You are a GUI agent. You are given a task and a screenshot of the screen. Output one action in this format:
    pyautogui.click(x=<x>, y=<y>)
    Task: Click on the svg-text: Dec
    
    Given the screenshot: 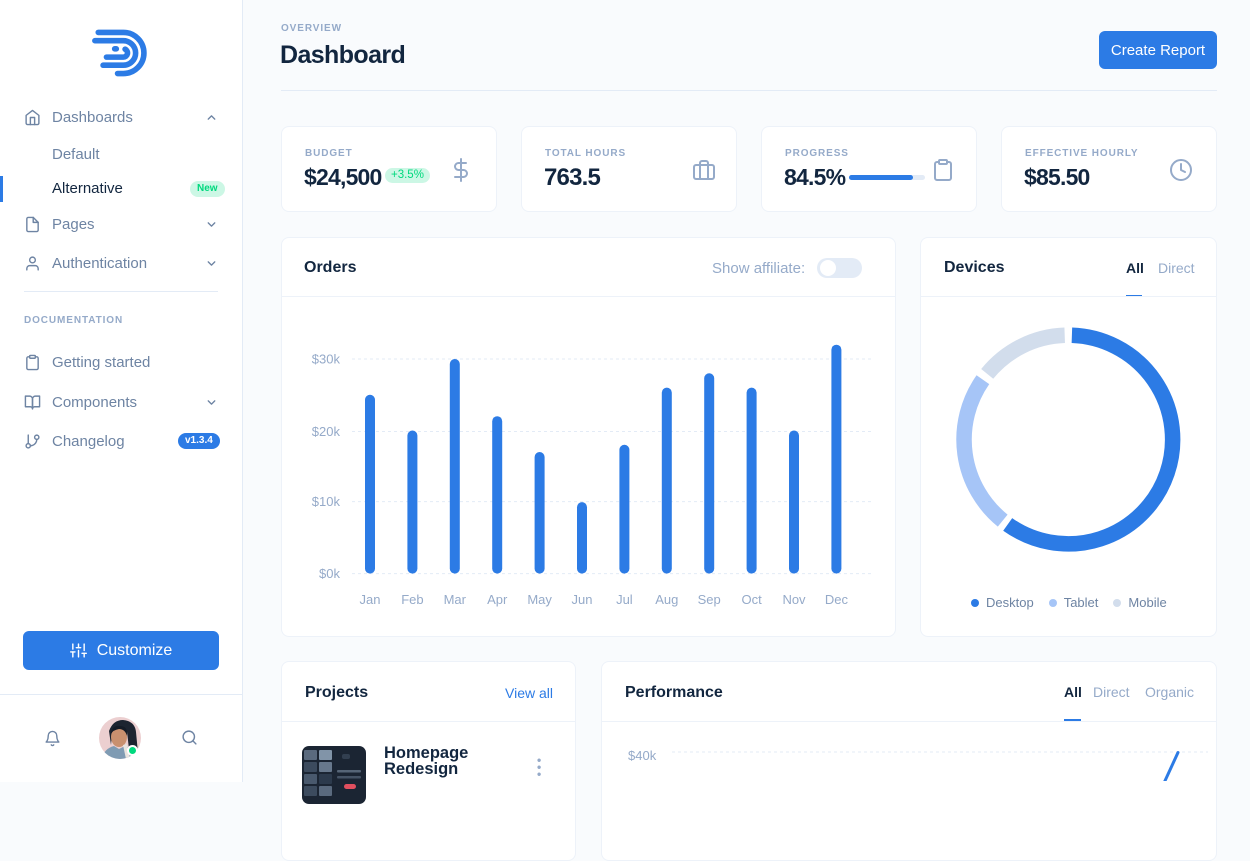 What is the action you would take?
    pyautogui.click(x=837, y=599)
    